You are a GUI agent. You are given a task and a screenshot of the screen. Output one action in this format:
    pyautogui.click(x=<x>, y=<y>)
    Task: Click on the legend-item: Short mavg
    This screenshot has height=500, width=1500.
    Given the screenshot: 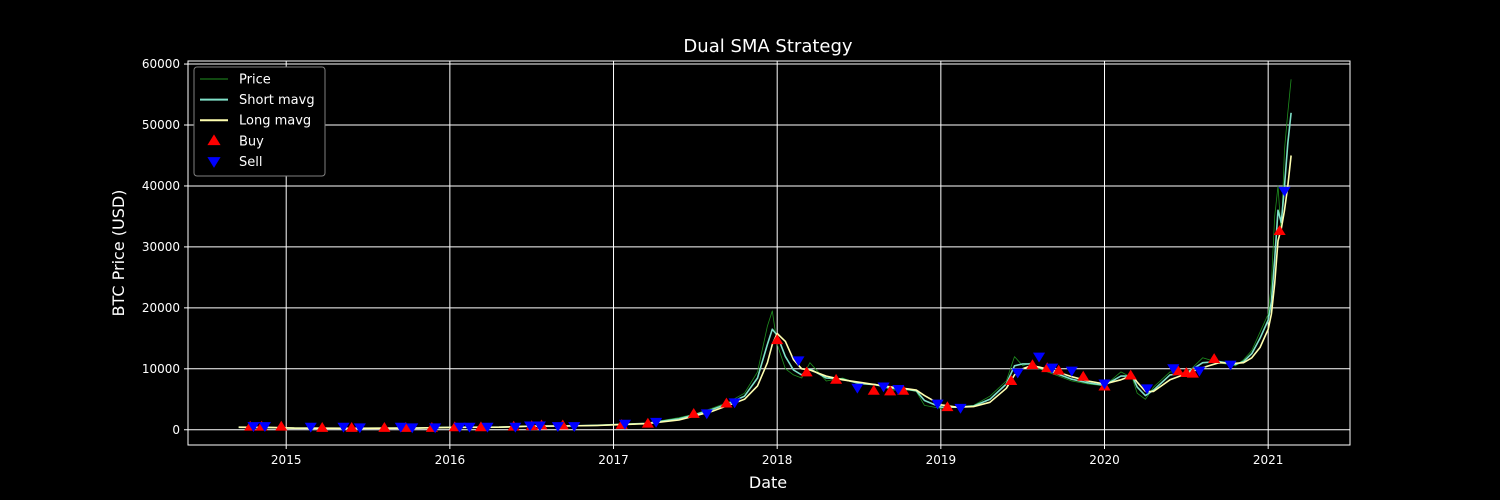 What is the action you would take?
    pyautogui.click(x=257, y=100)
    